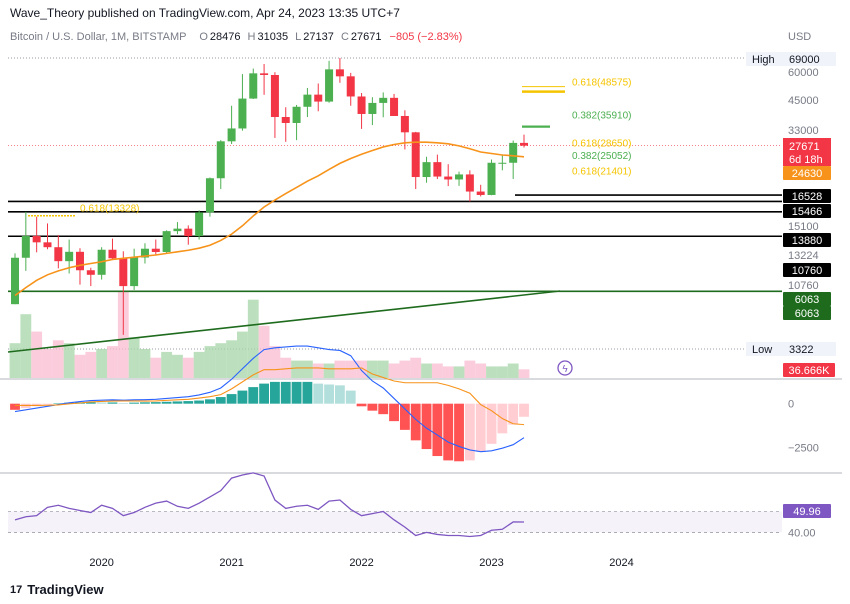 The width and height of the screenshot is (850, 604). Describe the element at coordinates (65, 589) in the screenshot. I see `tradingview-brand: TradingView` at that location.